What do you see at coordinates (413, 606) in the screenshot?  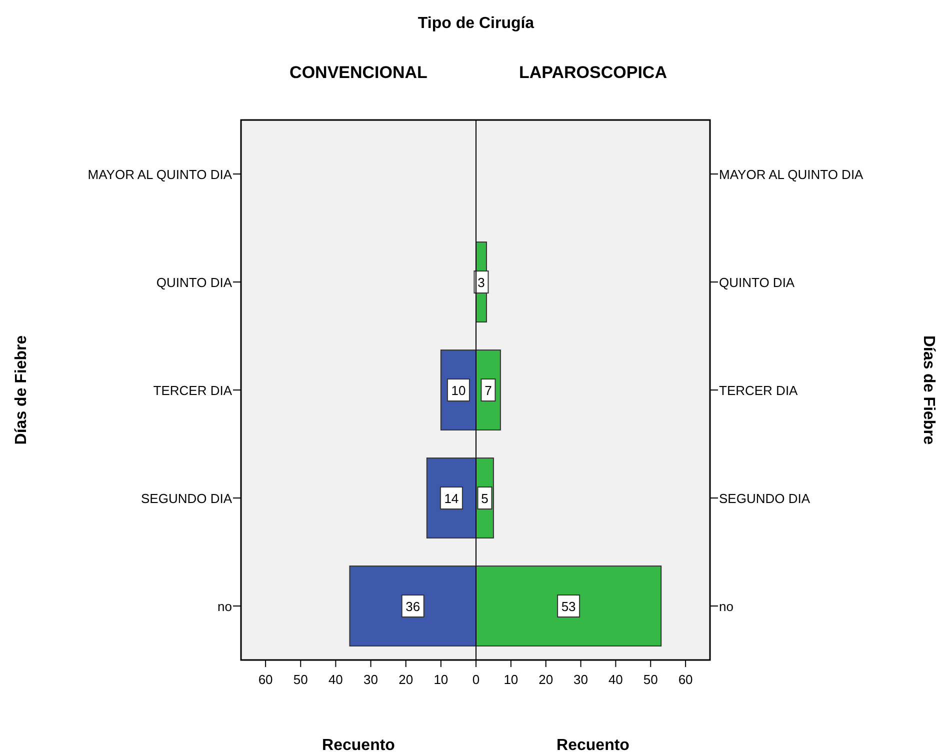 I see `data-label: 36` at bounding box center [413, 606].